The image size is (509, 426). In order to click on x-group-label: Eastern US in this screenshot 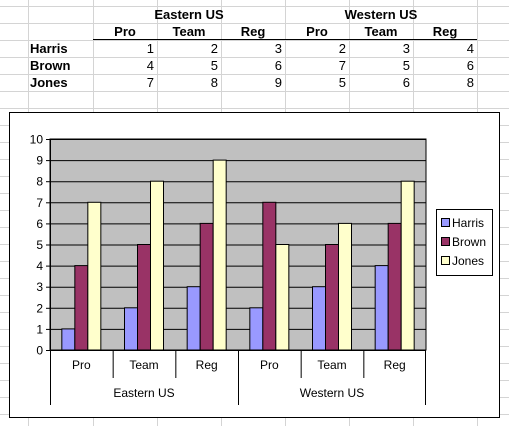, I will do `click(143, 393)`.